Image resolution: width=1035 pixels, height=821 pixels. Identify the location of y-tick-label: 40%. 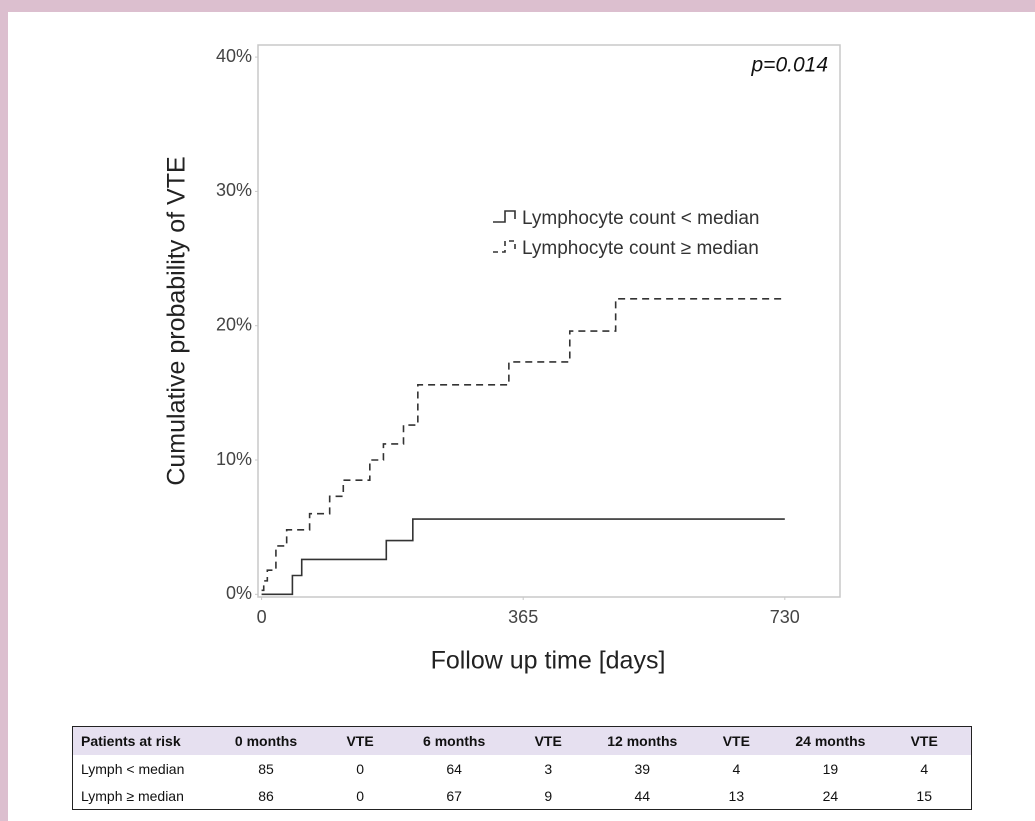
(234, 56).